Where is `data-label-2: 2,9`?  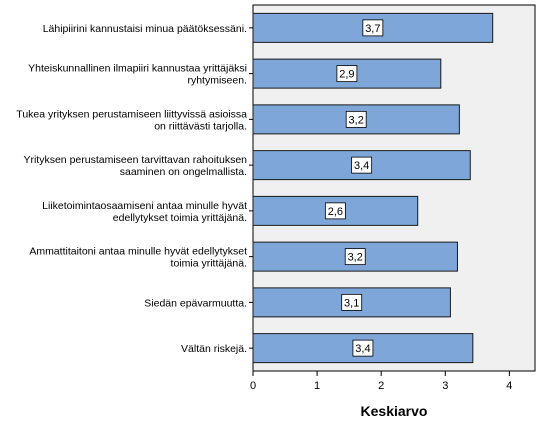 data-label-2: 2,9 is located at coordinates (346, 75).